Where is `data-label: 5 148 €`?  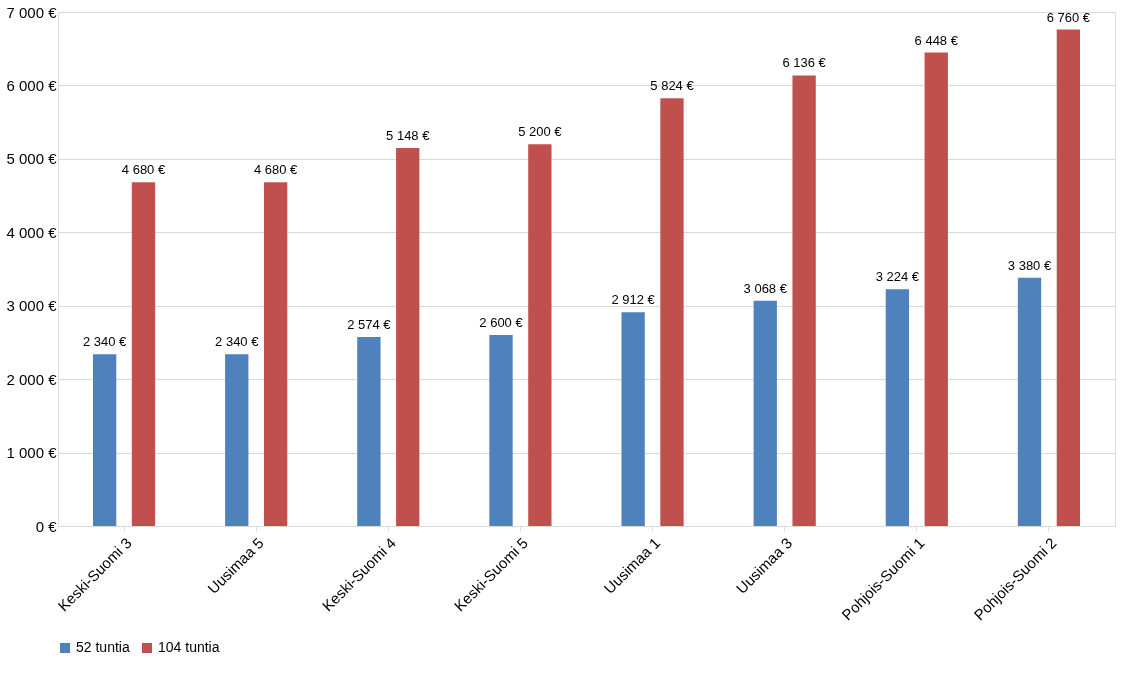 data-label: 5 148 € is located at coordinates (408, 135).